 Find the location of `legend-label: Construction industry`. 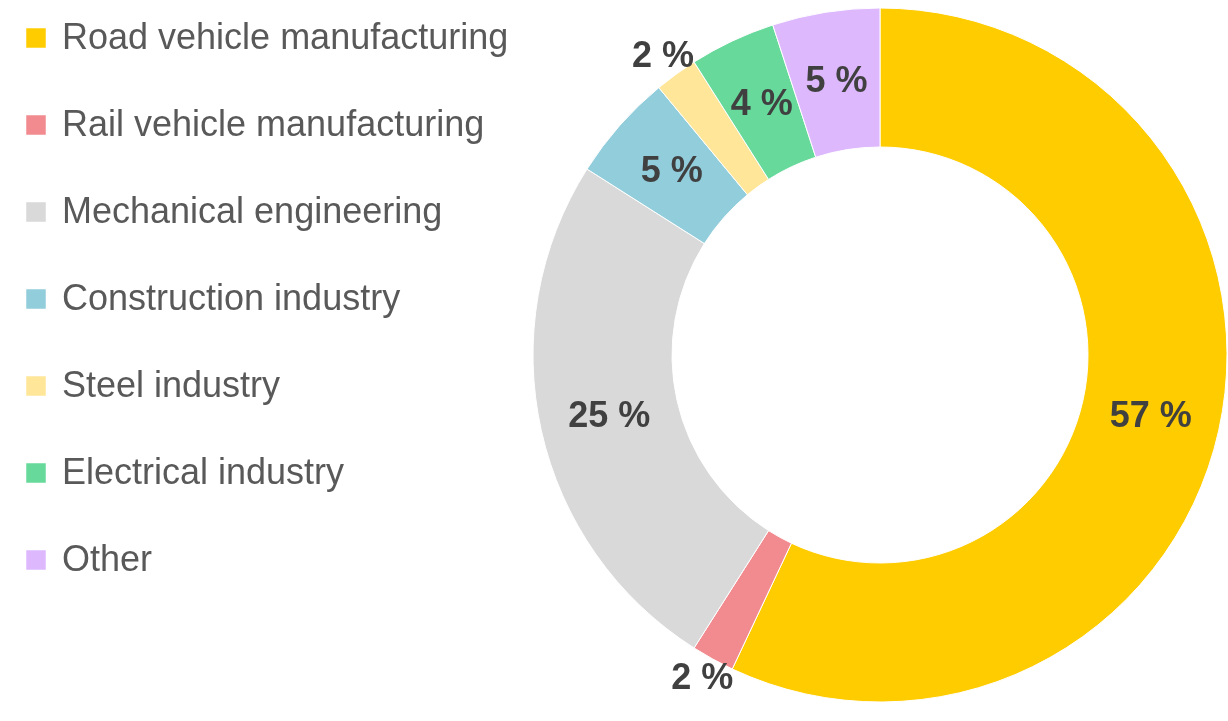

legend-label: Construction industry is located at coordinates (231, 297).